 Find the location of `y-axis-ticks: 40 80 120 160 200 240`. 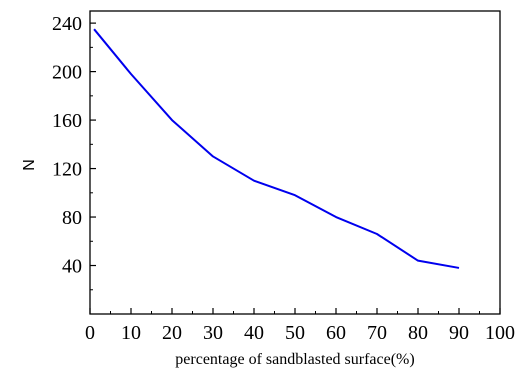

y-axis-ticks: 40 80 120 160 200 240 is located at coordinates (74, 152).